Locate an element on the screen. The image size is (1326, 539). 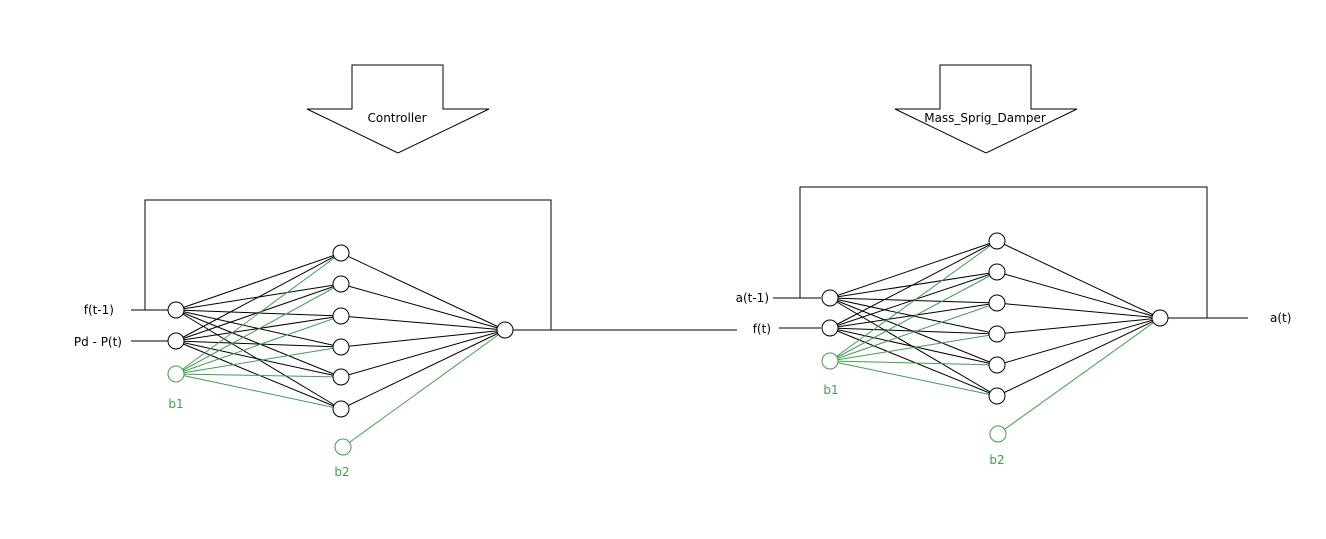
controller-edge-bias1-hidden2 is located at coordinates (258, 329).